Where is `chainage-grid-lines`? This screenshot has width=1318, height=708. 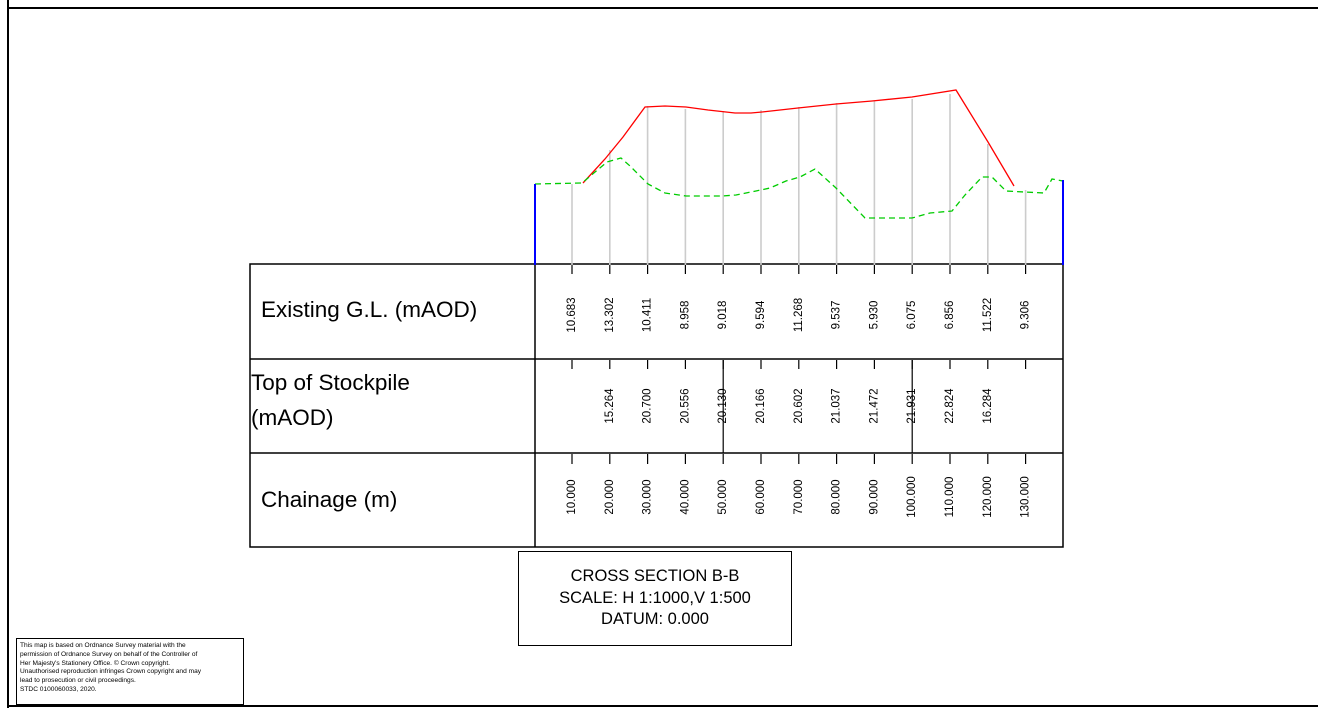 chainage-grid-lines is located at coordinates (799, 179).